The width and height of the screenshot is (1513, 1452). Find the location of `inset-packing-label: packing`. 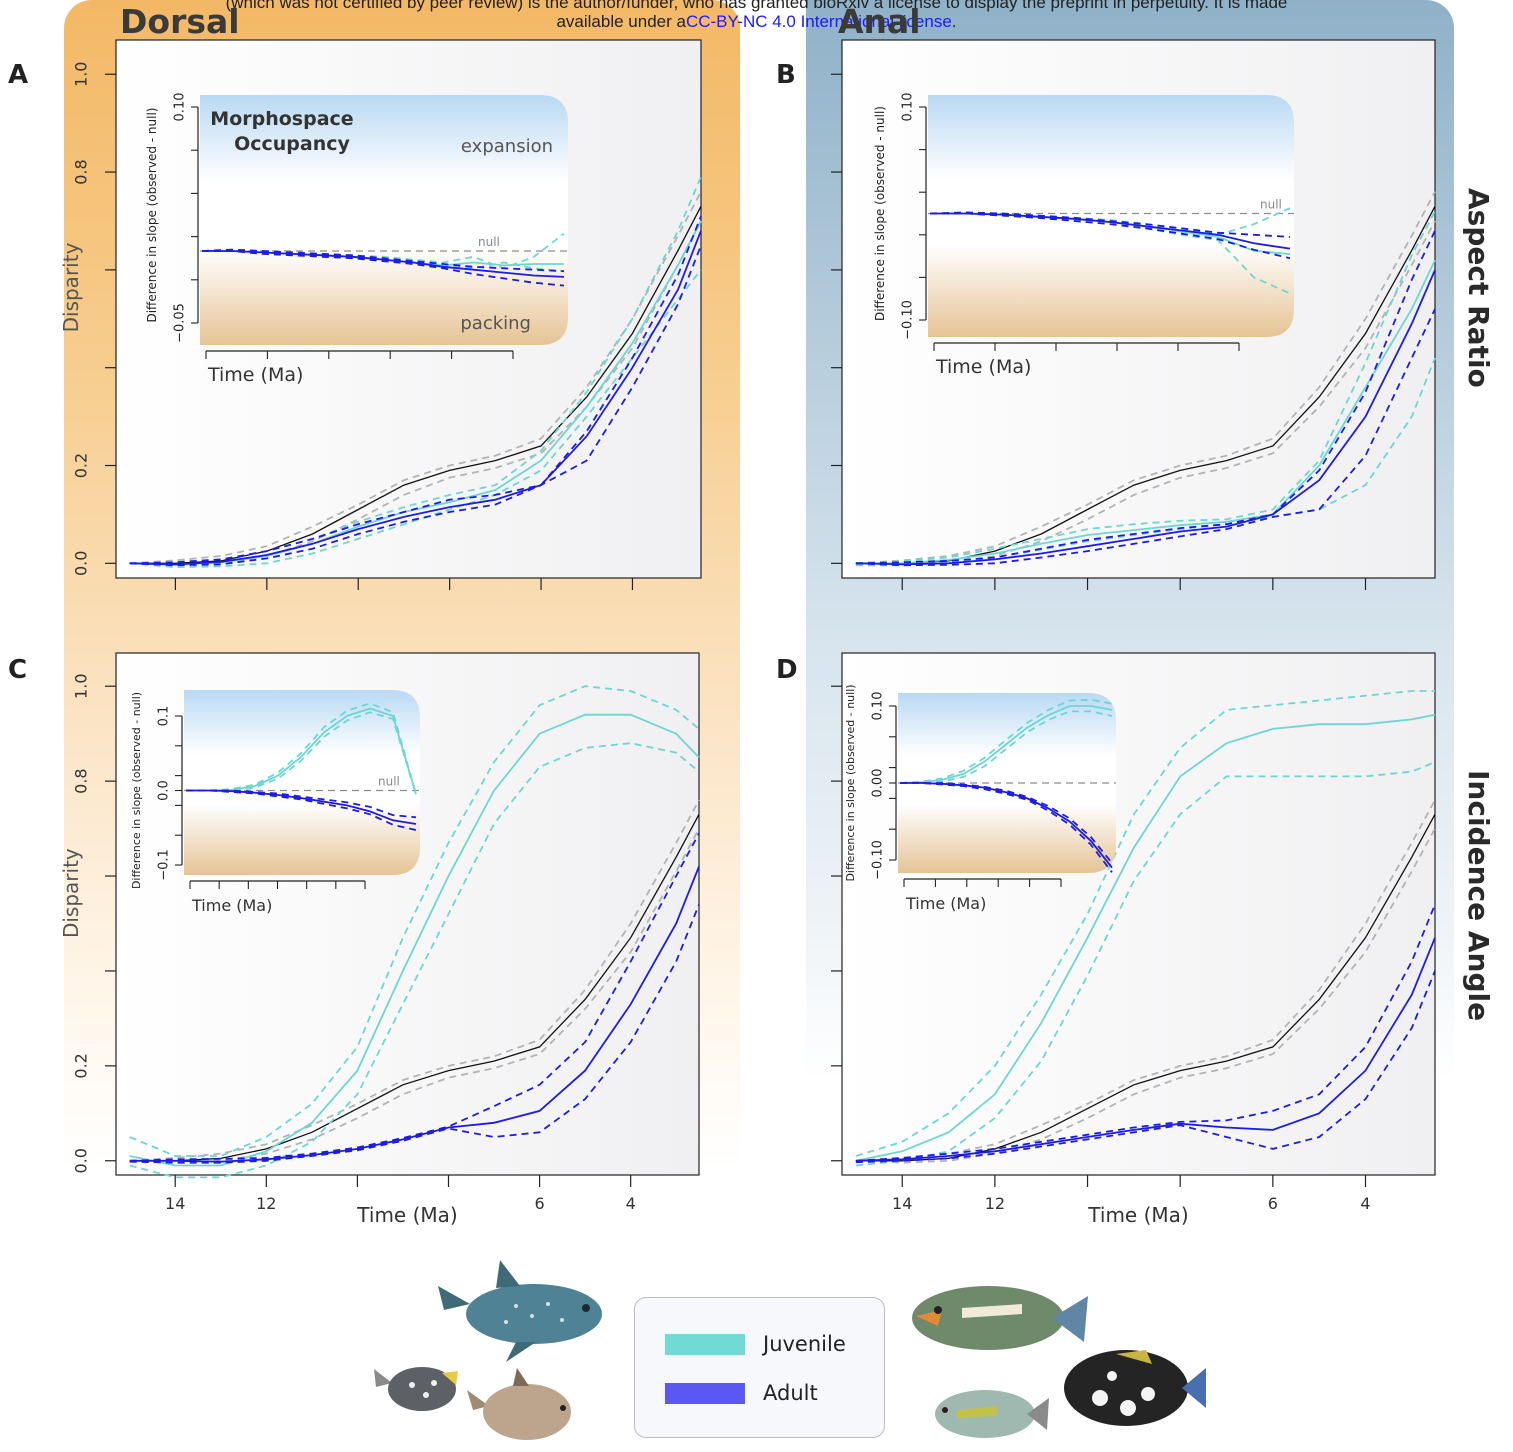

inset-packing-label: packing is located at coordinates (495, 323).